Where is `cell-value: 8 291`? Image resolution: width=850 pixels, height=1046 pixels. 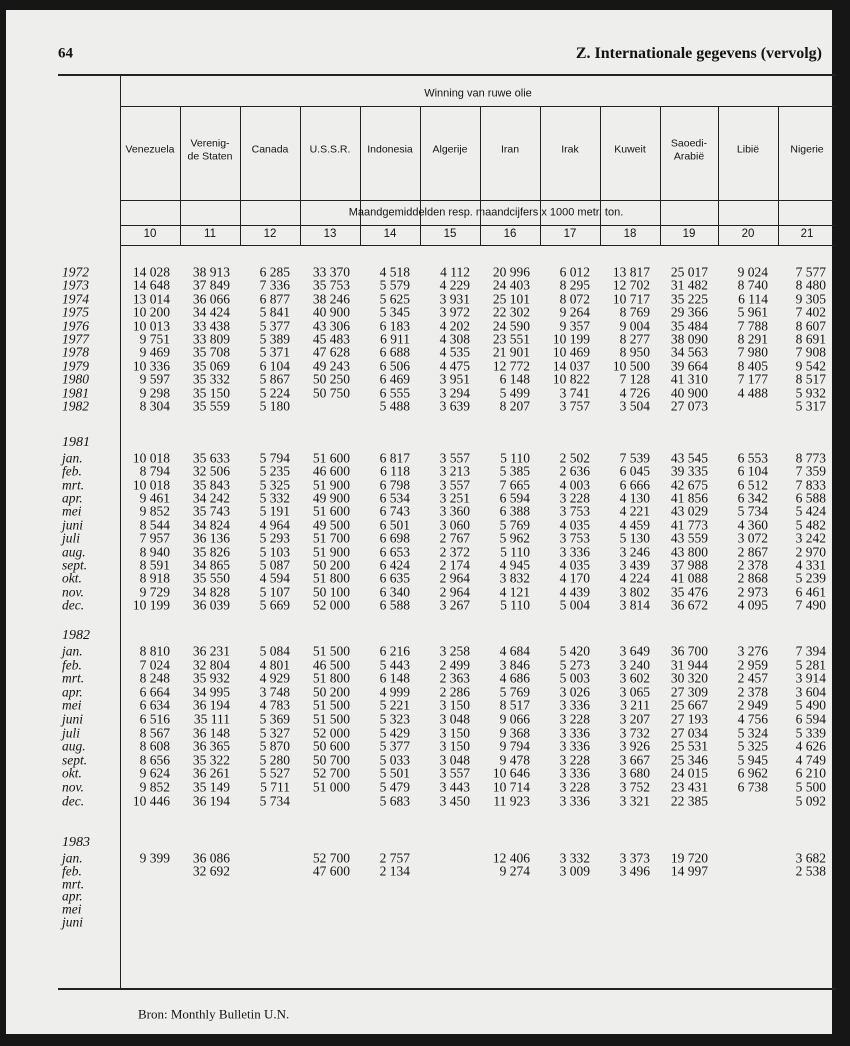 cell-value: 8 291 is located at coordinates (752, 339).